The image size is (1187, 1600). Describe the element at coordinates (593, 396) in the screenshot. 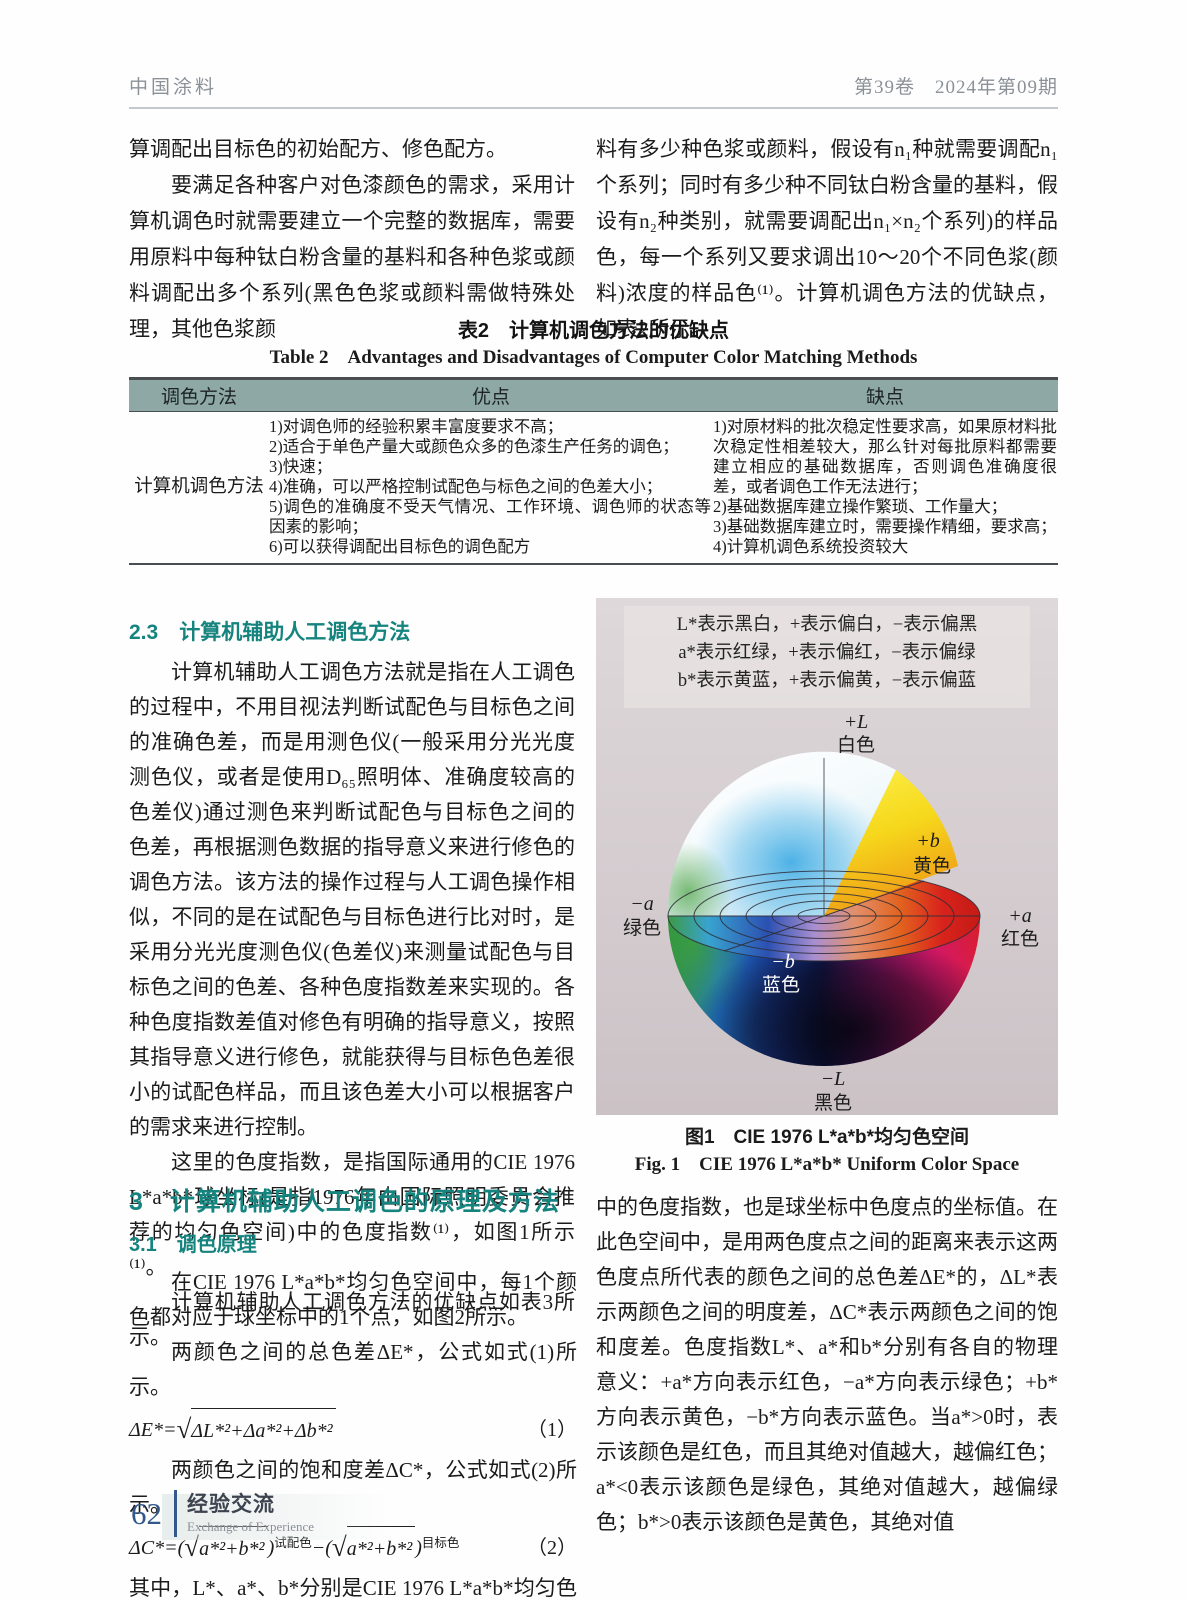

I see `table2-header-row: 调色方法 优点 缺点` at that location.